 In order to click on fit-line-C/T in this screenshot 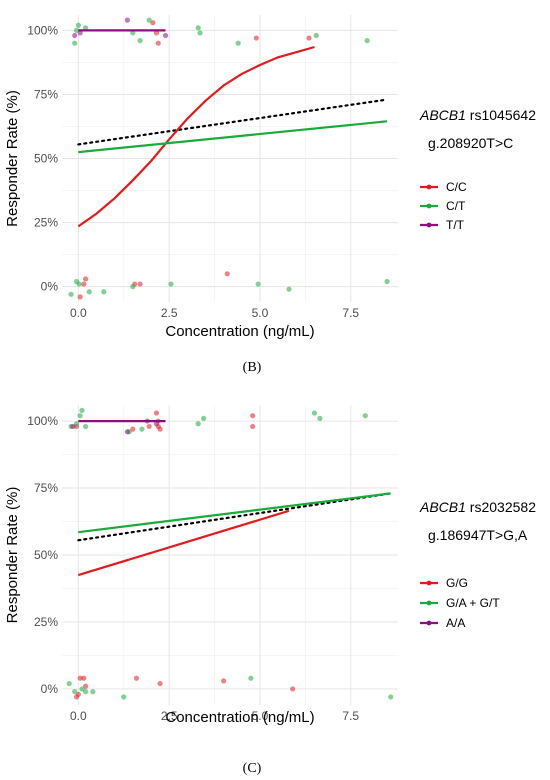, I will do `click(233, 137)`.